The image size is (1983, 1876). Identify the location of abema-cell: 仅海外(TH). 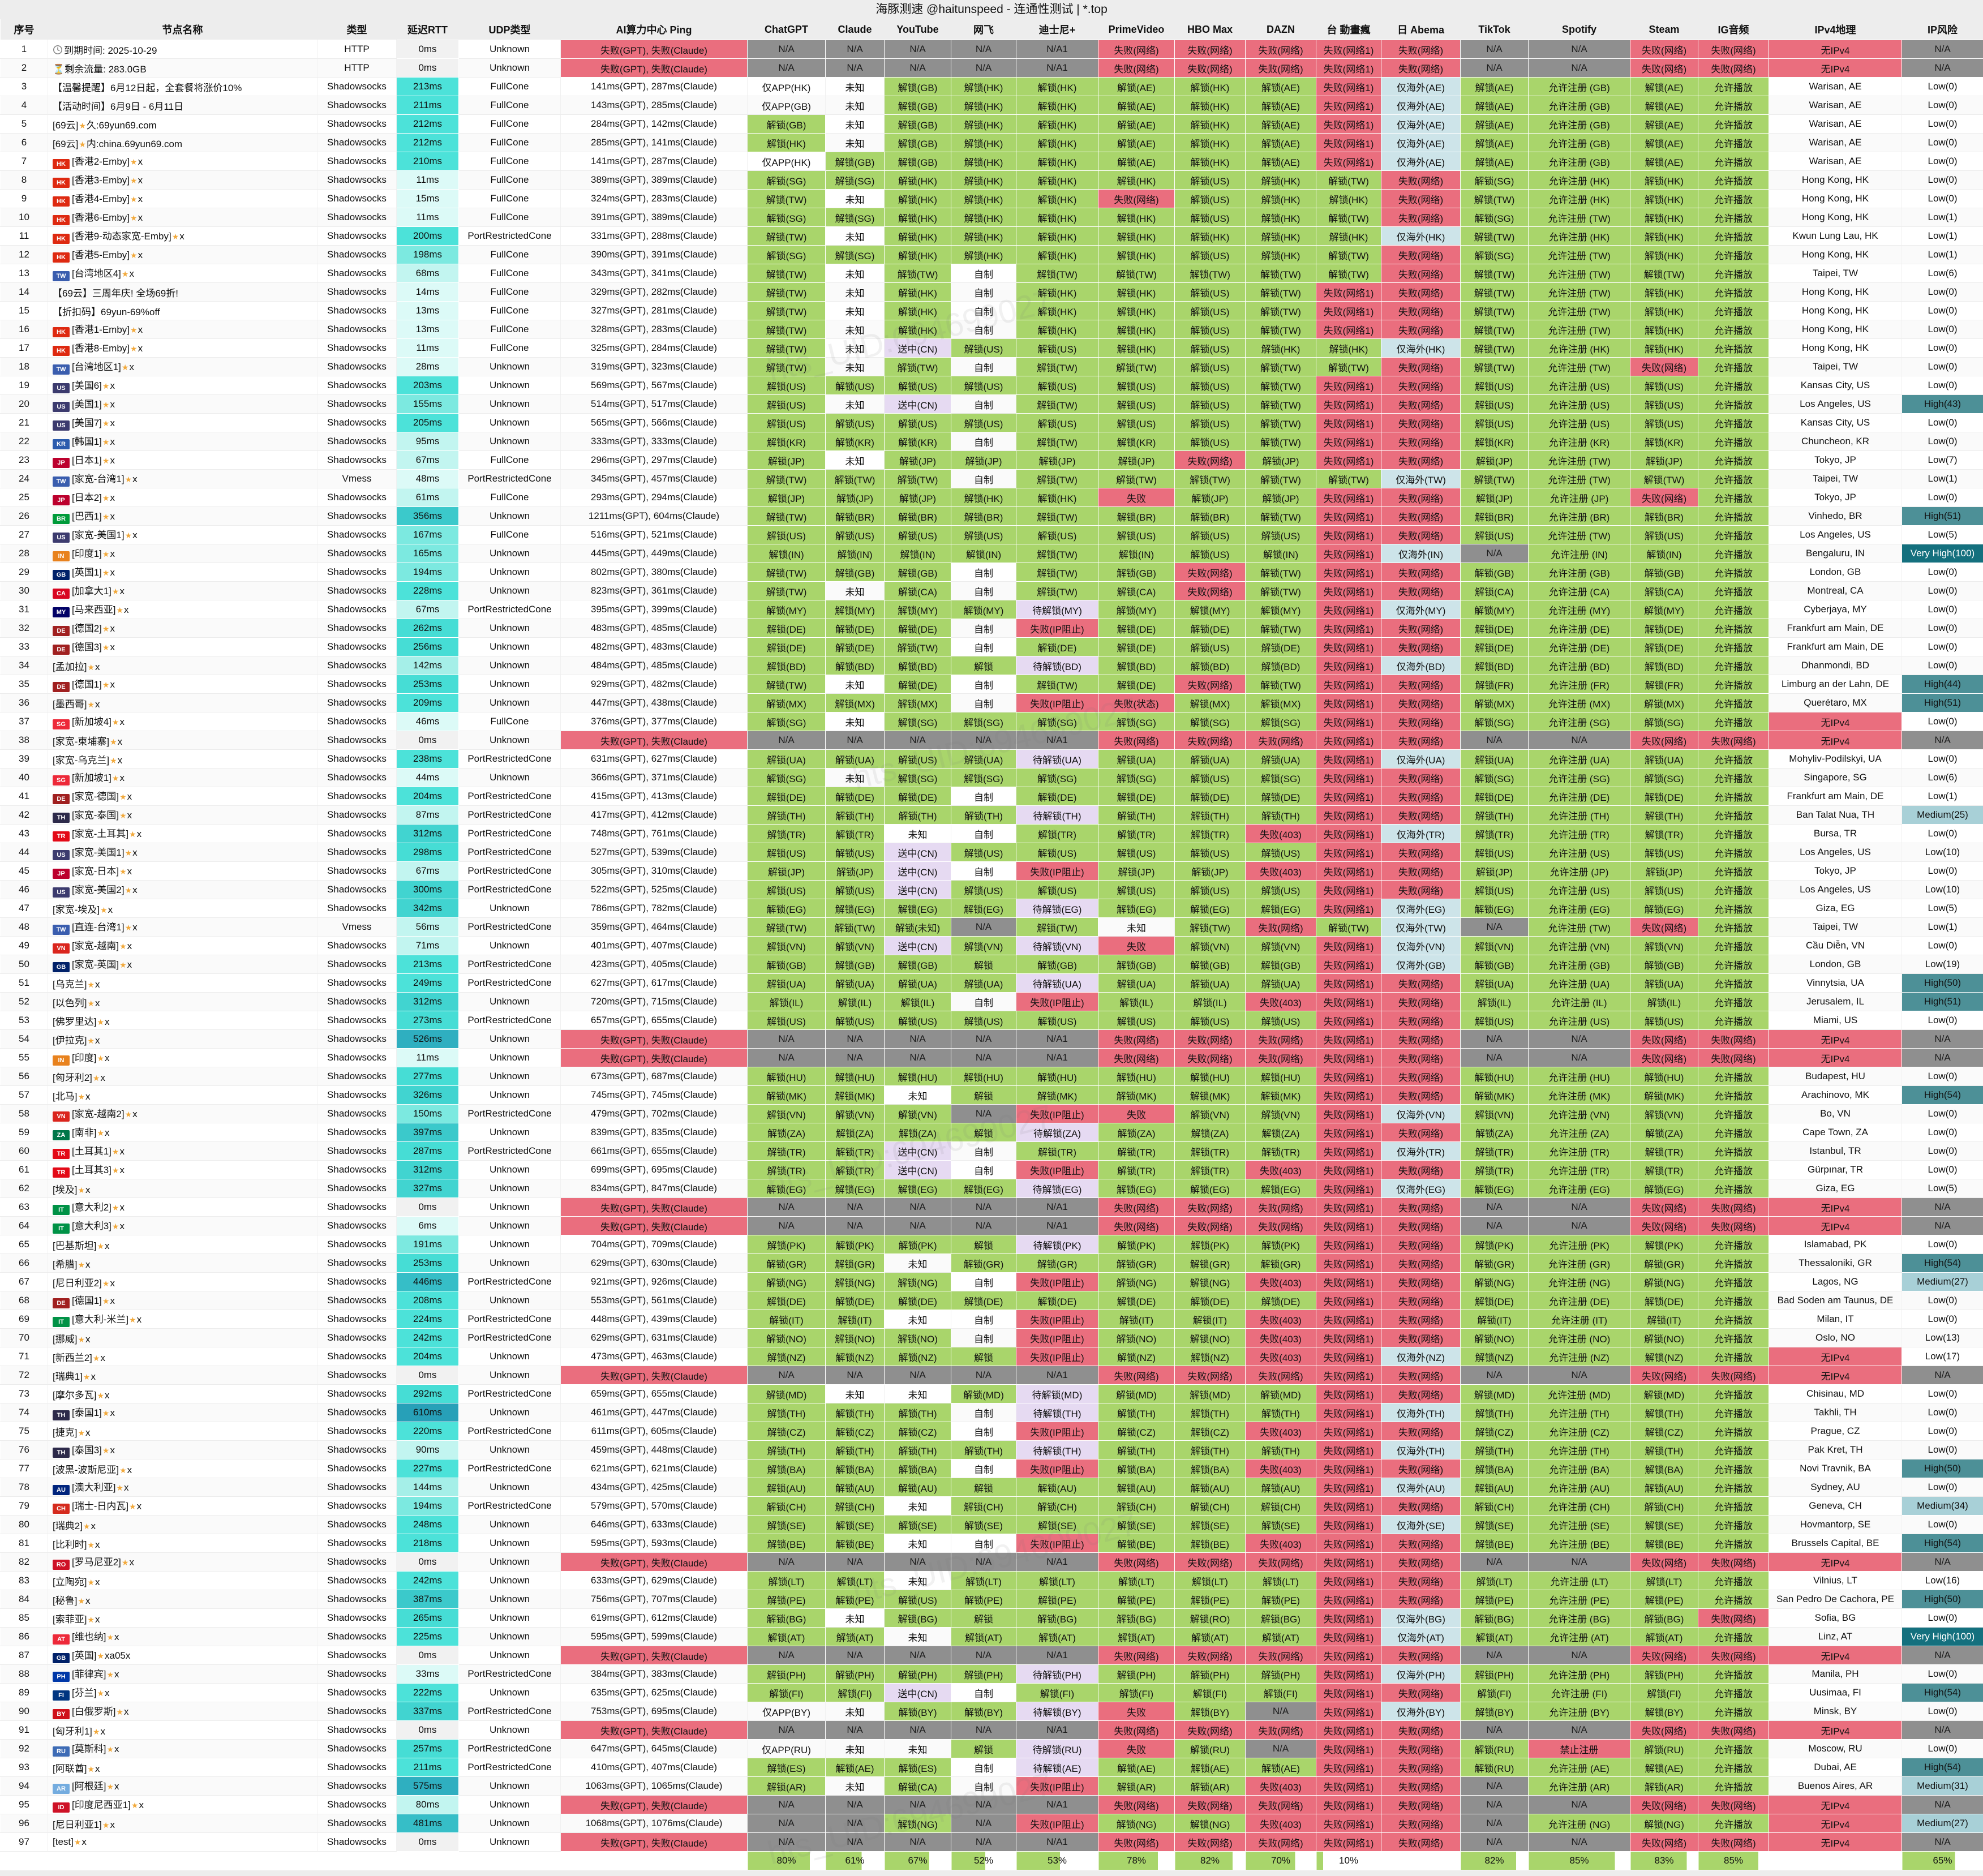
(1421, 1412).